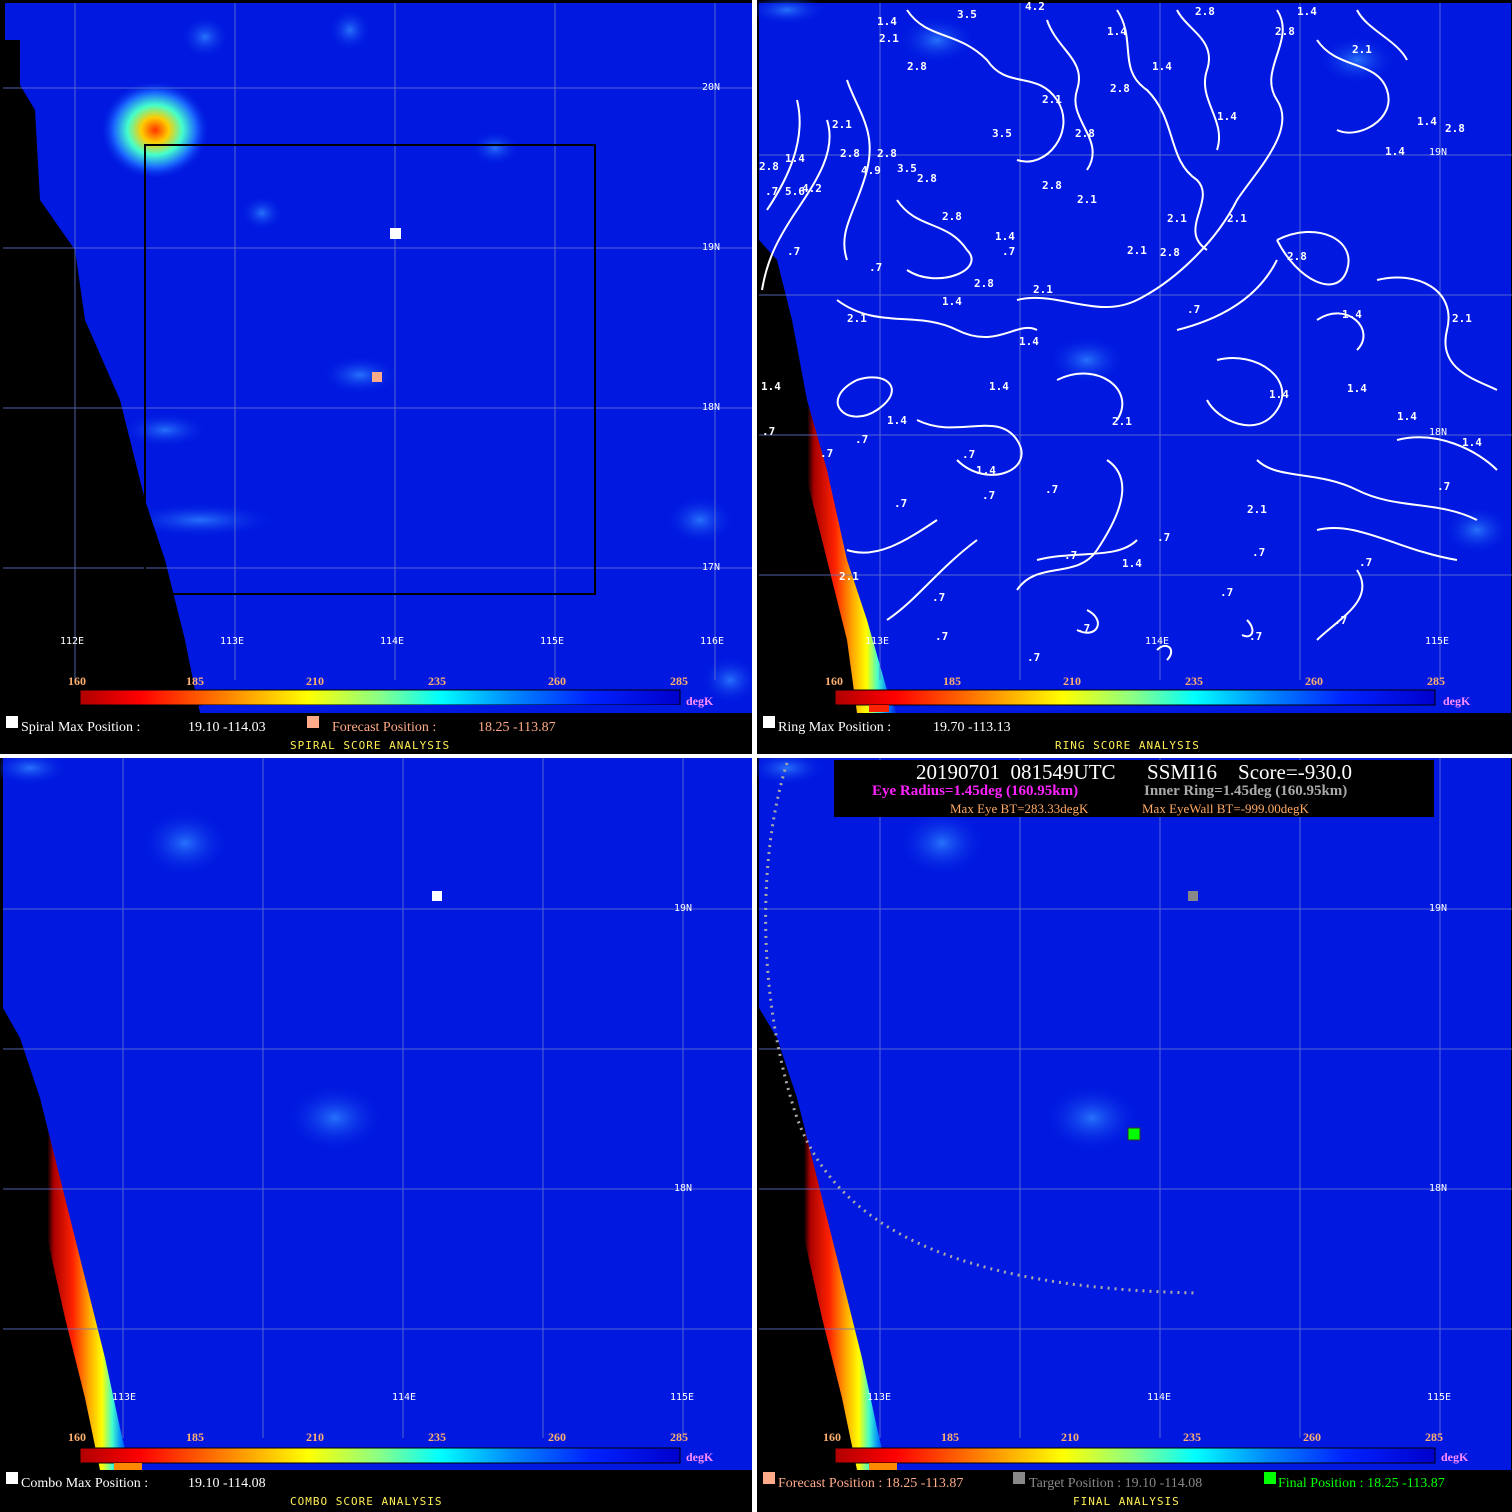 Image resolution: width=1512 pixels, height=1512 pixels. What do you see at coordinates (227, 1483) in the screenshot?
I see `combo-max-value: 19.10 -114.08` at bounding box center [227, 1483].